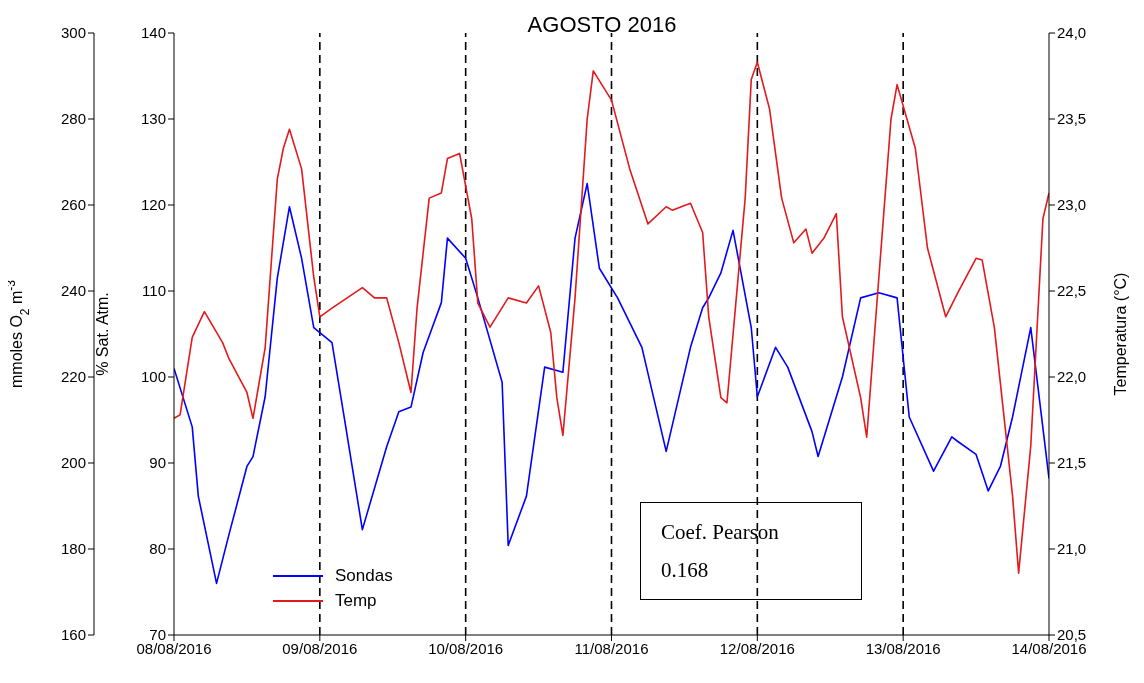 The image size is (1144, 683). I want to click on y3-tick-label: 260, so click(73, 205).